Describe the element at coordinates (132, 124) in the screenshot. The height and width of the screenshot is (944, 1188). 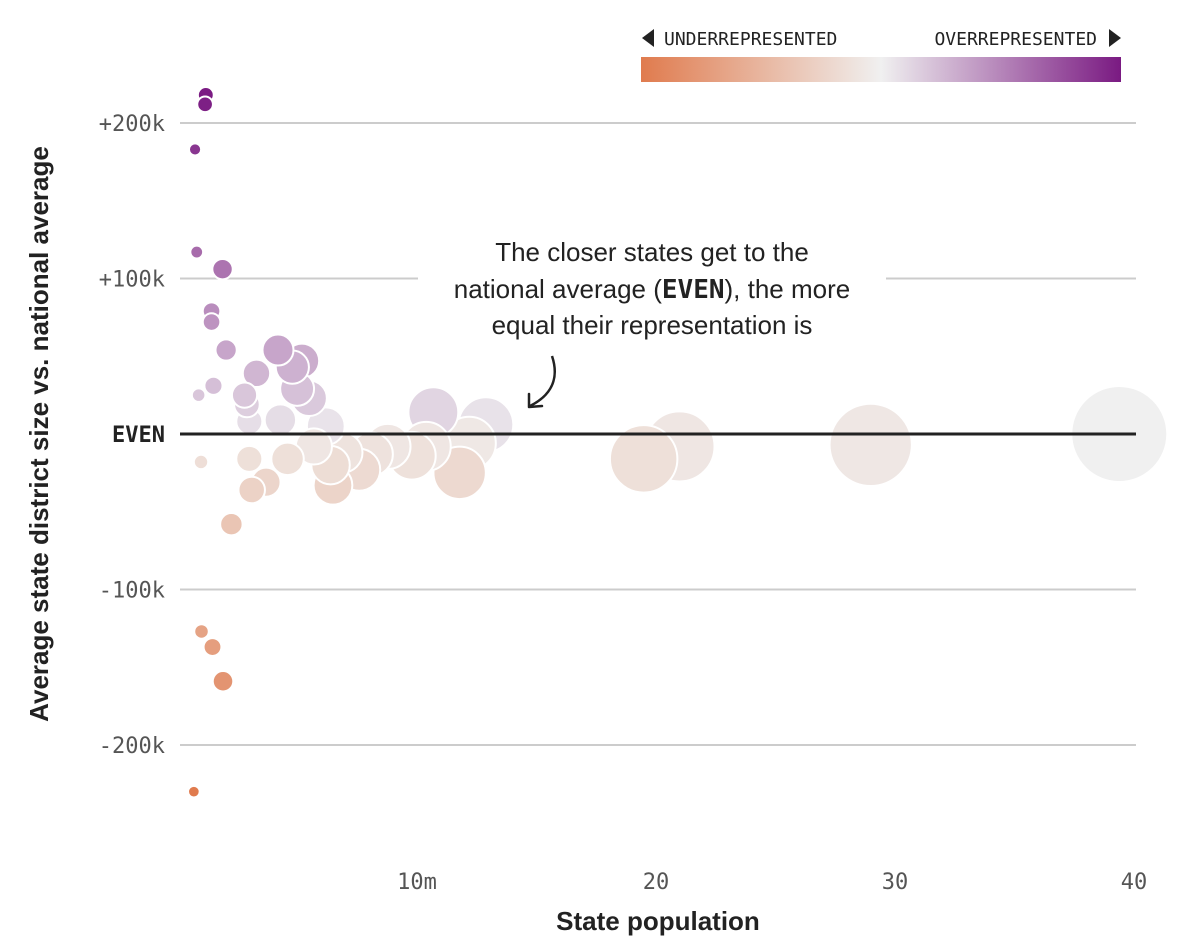
I see `y-tick-label: +200k` at that location.